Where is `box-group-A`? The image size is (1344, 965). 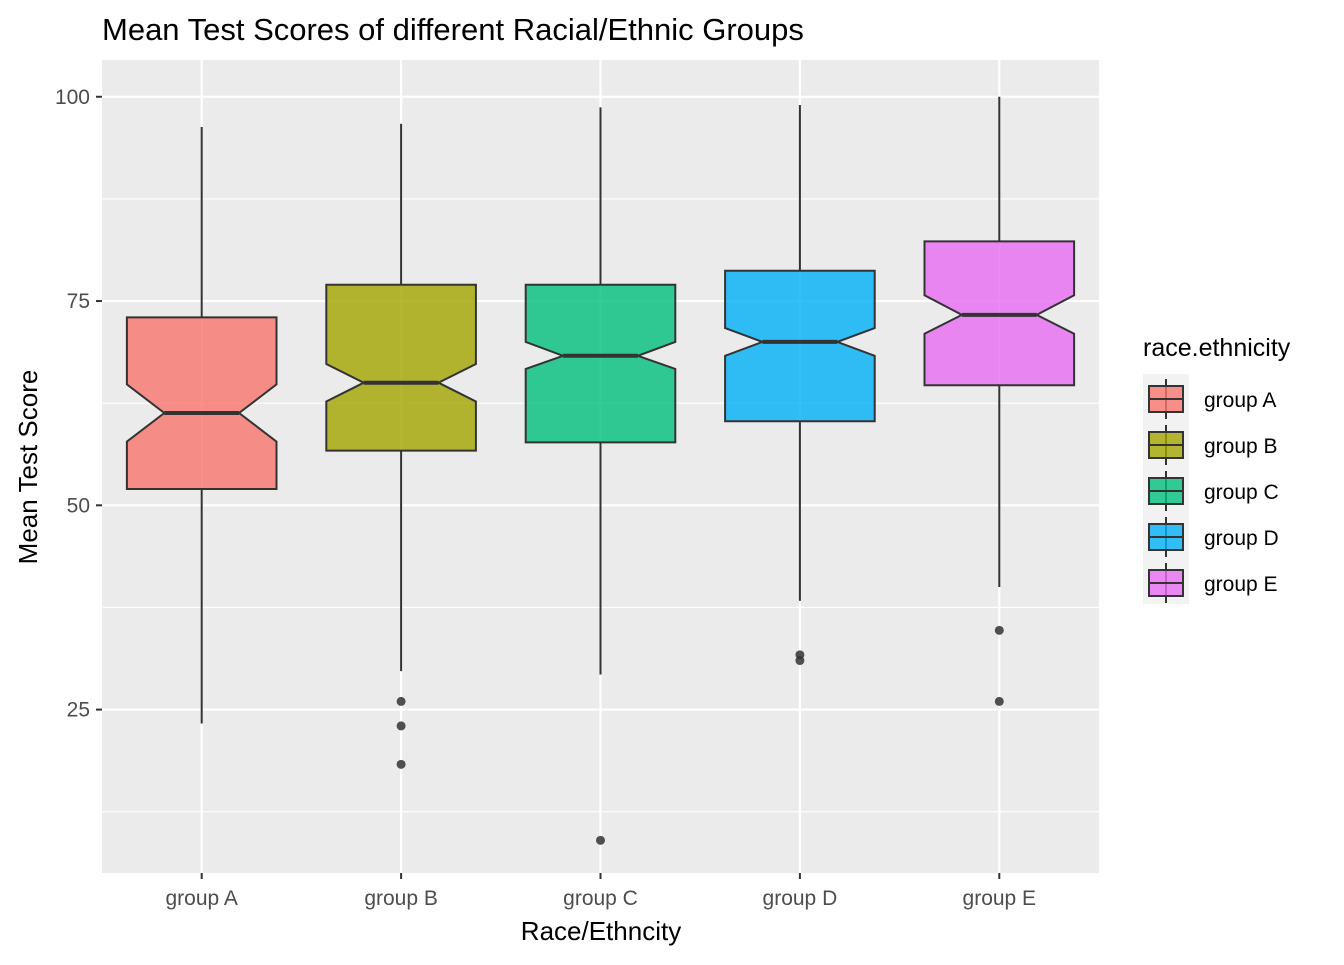 box-group-A is located at coordinates (201, 425).